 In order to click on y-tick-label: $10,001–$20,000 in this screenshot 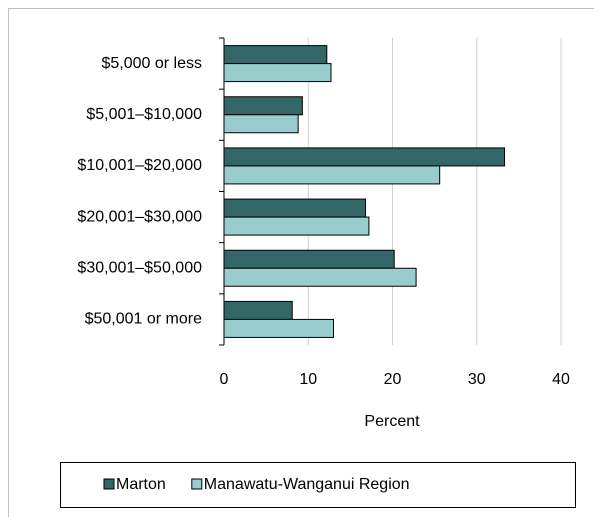, I will do `click(139, 165)`.